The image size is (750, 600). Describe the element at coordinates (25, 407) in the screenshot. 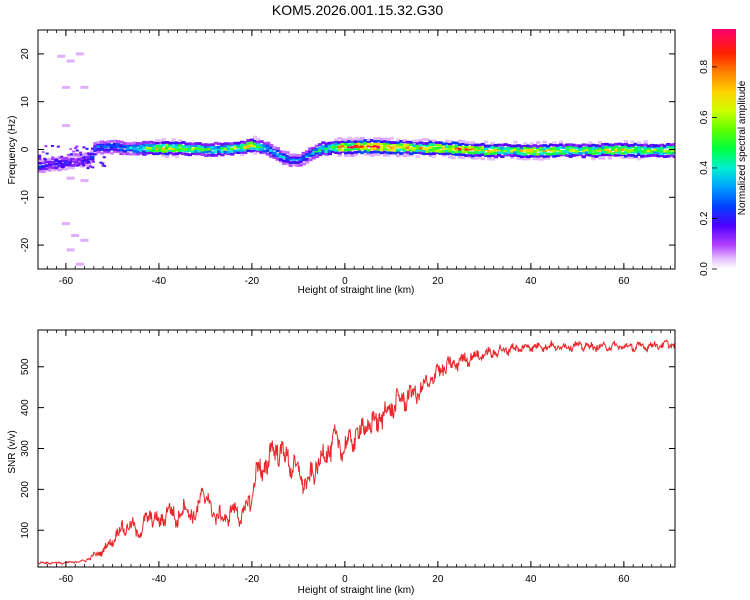

I see `snr-y-tick-label: 400` at that location.